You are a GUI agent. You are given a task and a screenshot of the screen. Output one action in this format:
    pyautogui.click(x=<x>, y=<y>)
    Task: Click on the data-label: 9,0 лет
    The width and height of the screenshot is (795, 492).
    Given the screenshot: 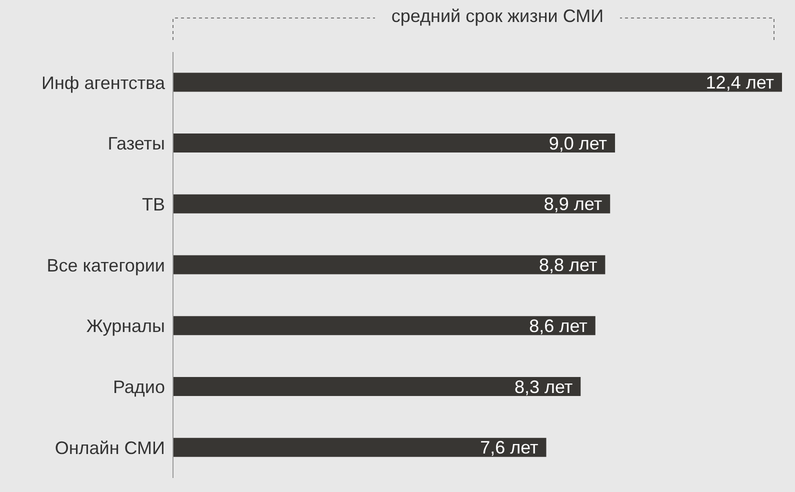 What is the action you would take?
    pyautogui.click(x=578, y=143)
    